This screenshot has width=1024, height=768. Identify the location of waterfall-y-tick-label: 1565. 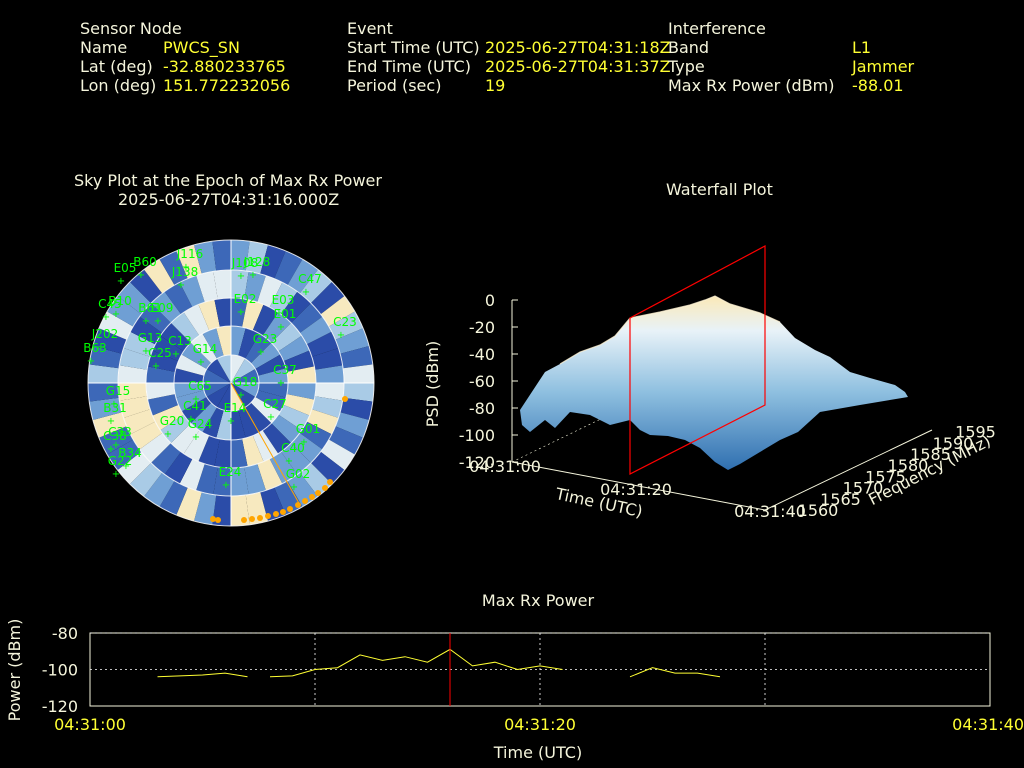
(840, 499).